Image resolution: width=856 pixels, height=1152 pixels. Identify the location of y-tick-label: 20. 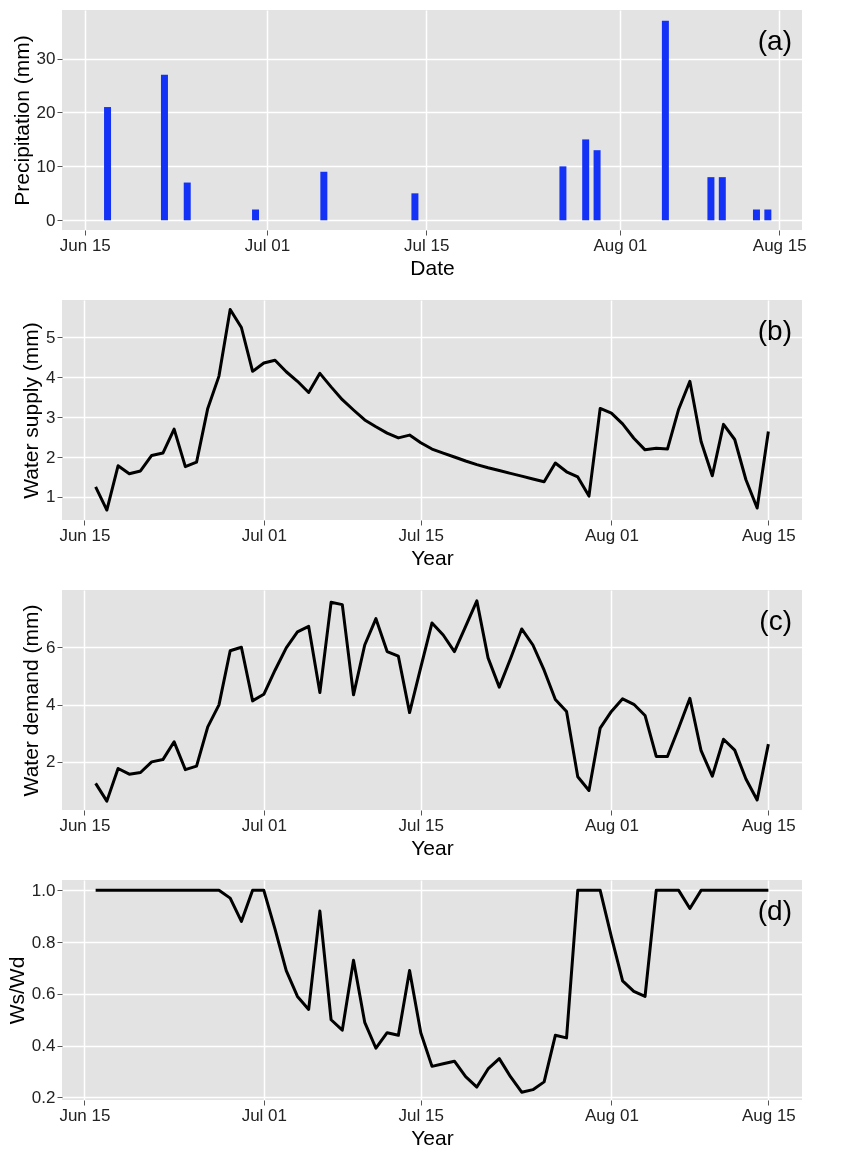
(46, 112).